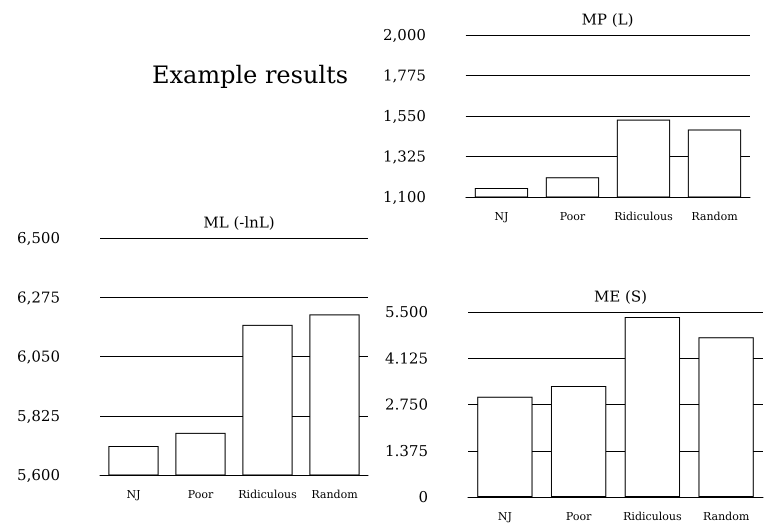 The height and width of the screenshot is (528, 765). I want to click on y-tick-label: 4.125, so click(406, 358).